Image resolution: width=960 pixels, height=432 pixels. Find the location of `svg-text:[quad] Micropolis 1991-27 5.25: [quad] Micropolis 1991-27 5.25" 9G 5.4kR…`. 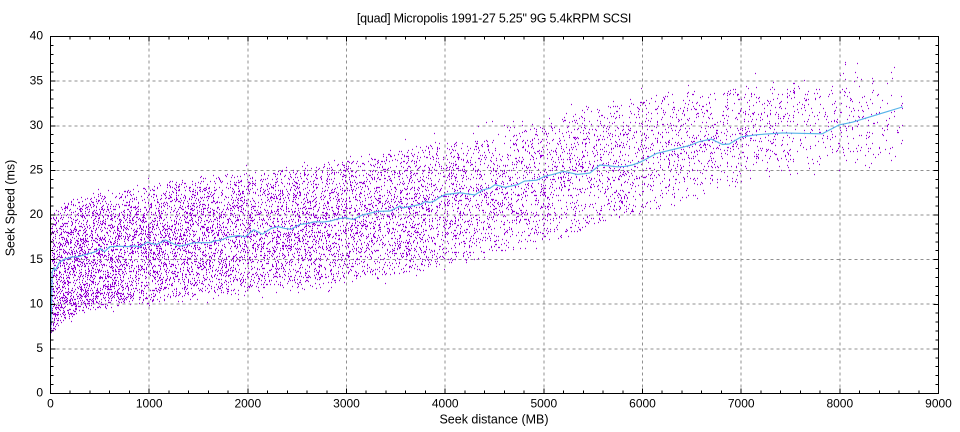

svg-text:[quad] Micropolis 1991-27 5.25: [quad] Micropolis 1991-27 5.25" 9G 5.4kR… is located at coordinates (494, 19).